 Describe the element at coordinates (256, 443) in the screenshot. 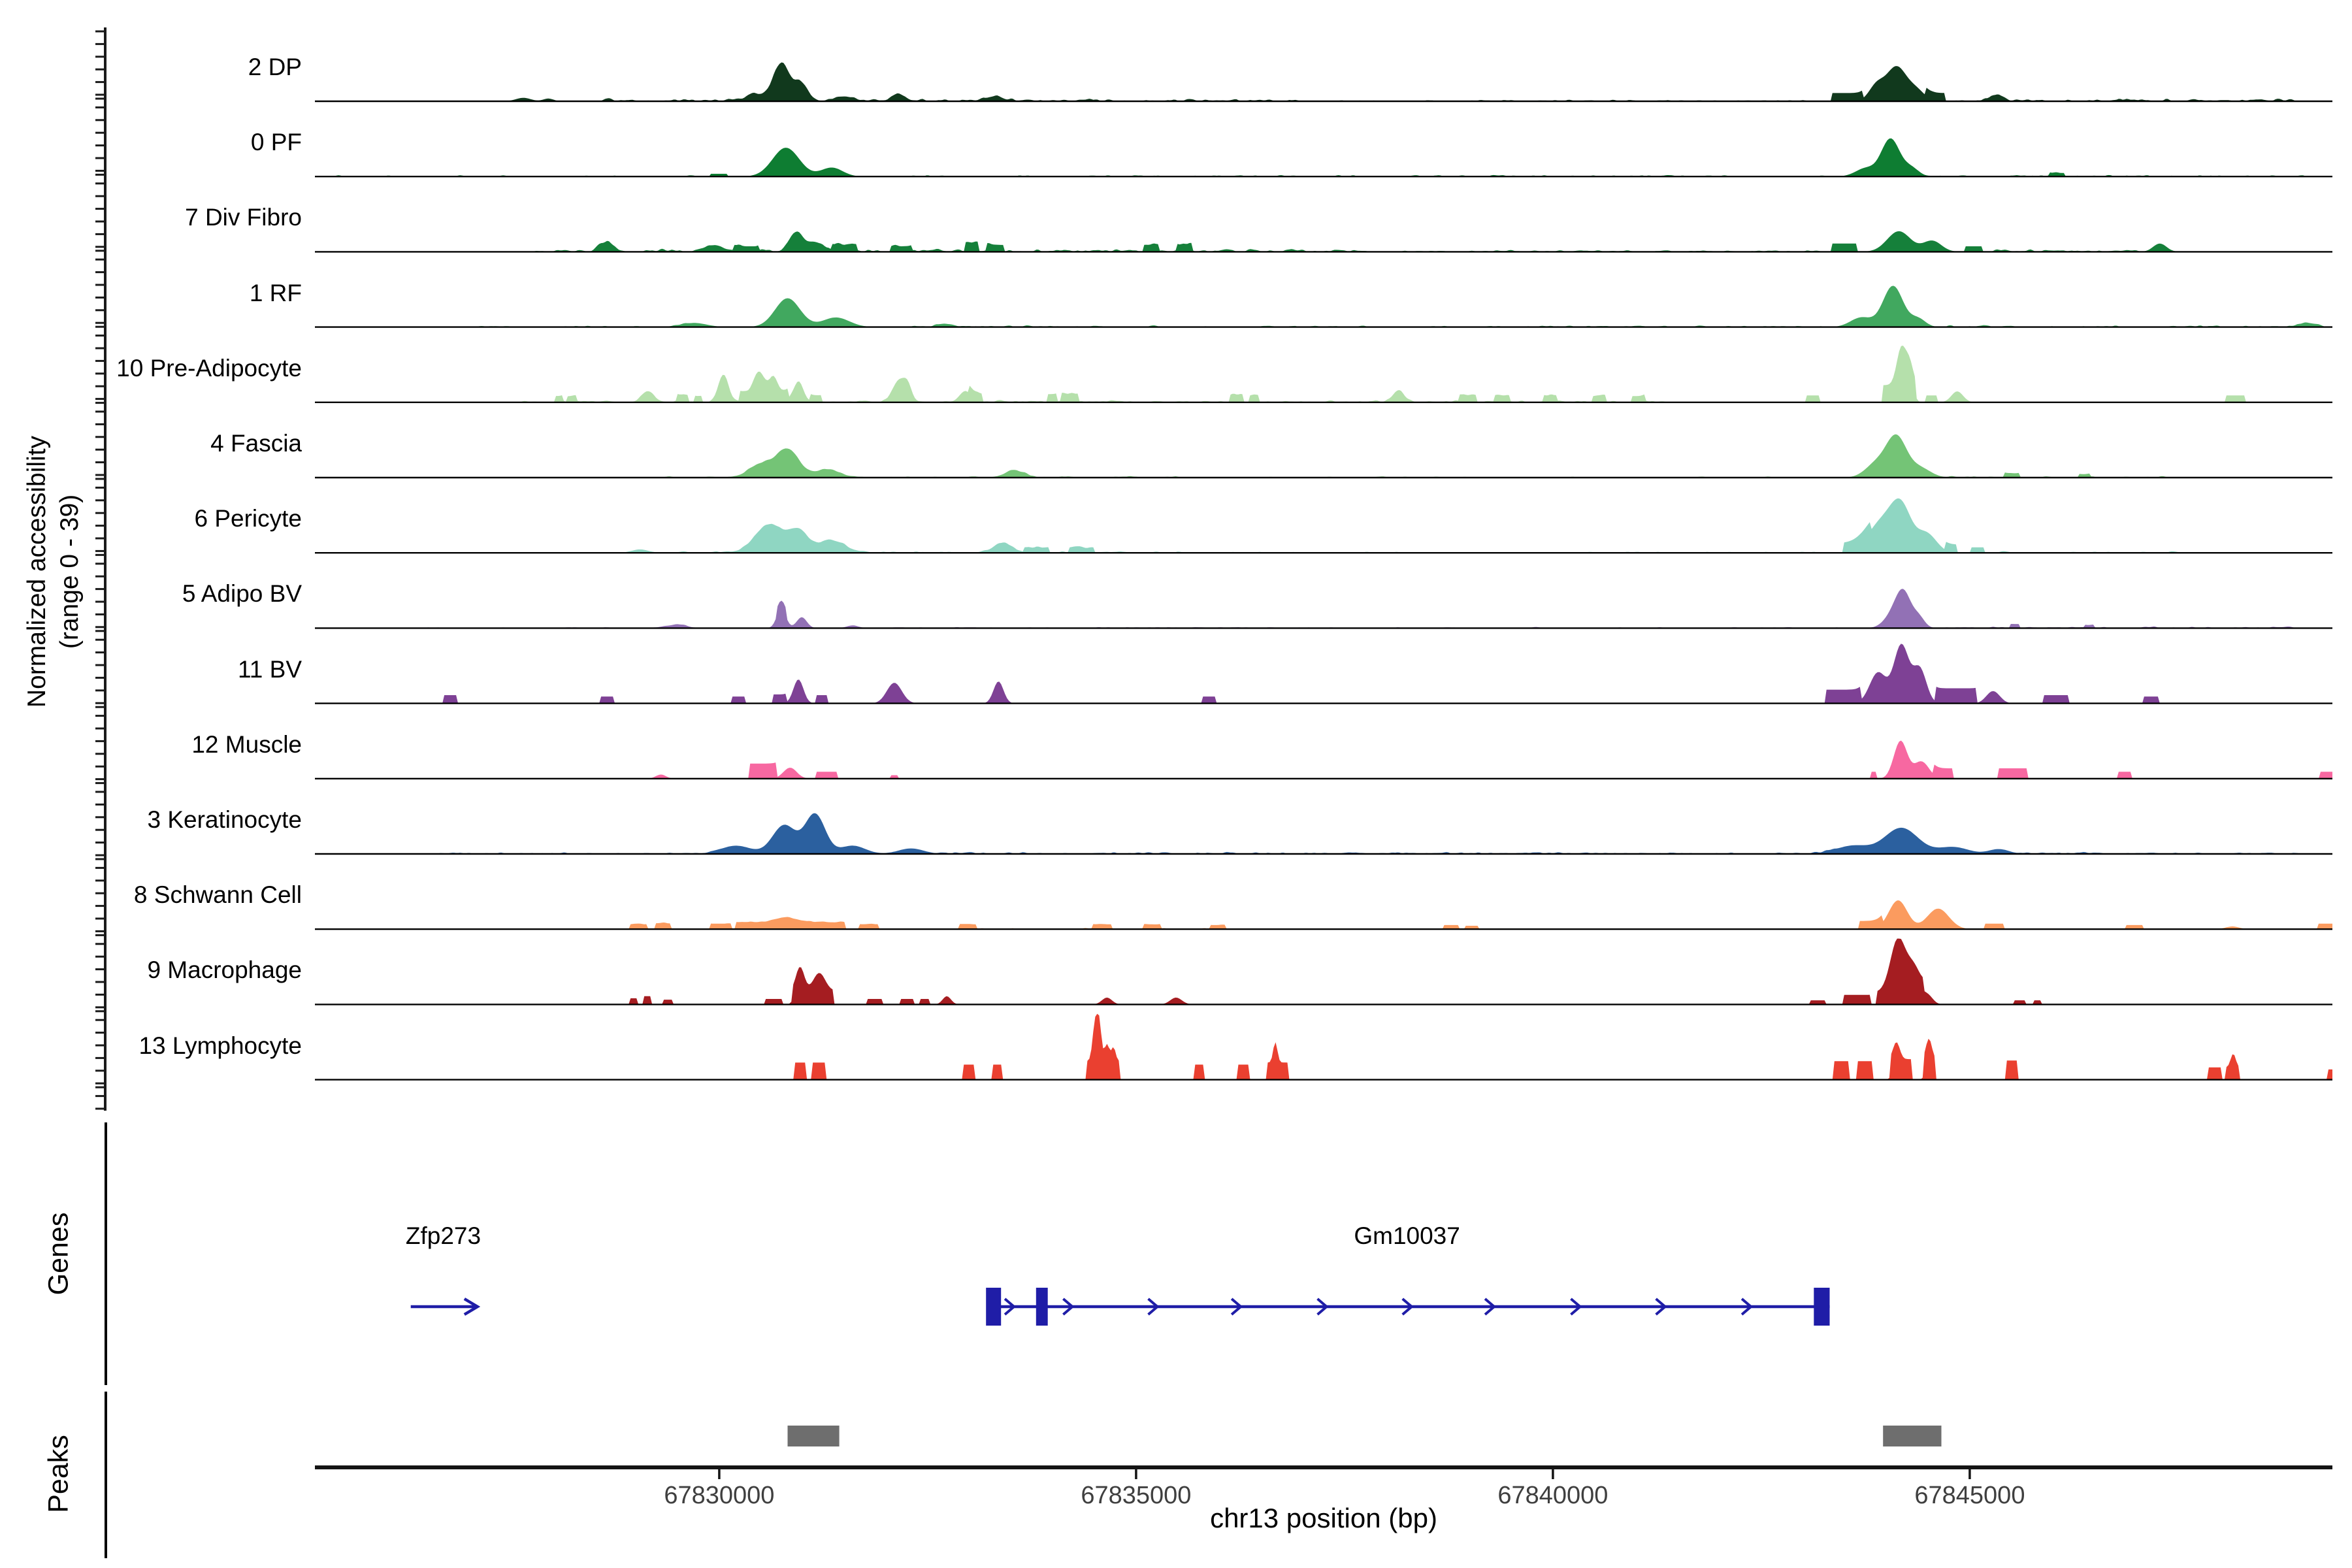

I see `track-label: 4 Fascia` at that location.